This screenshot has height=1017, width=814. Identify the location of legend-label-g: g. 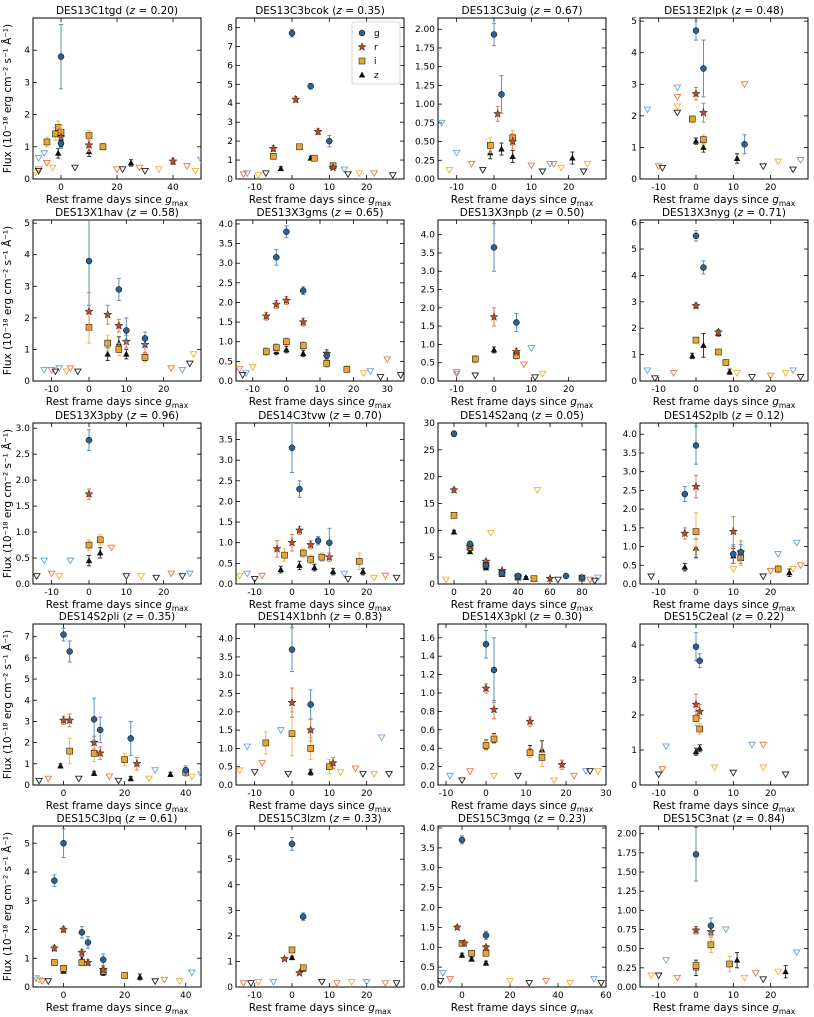
(377, 34).